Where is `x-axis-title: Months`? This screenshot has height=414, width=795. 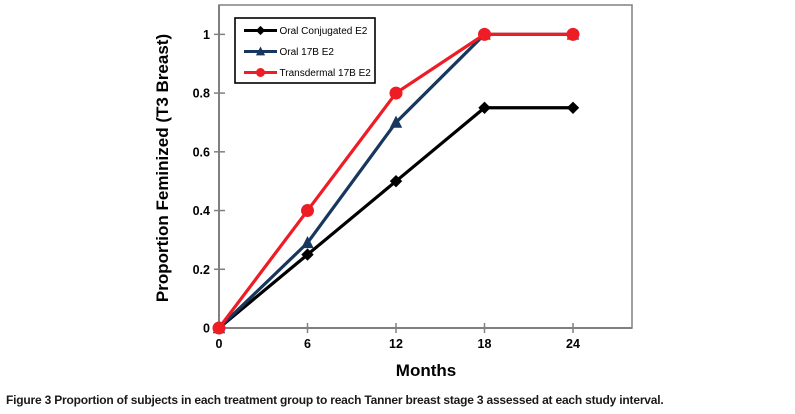 x-axis-title: Months is located at coordinates (426, 370).